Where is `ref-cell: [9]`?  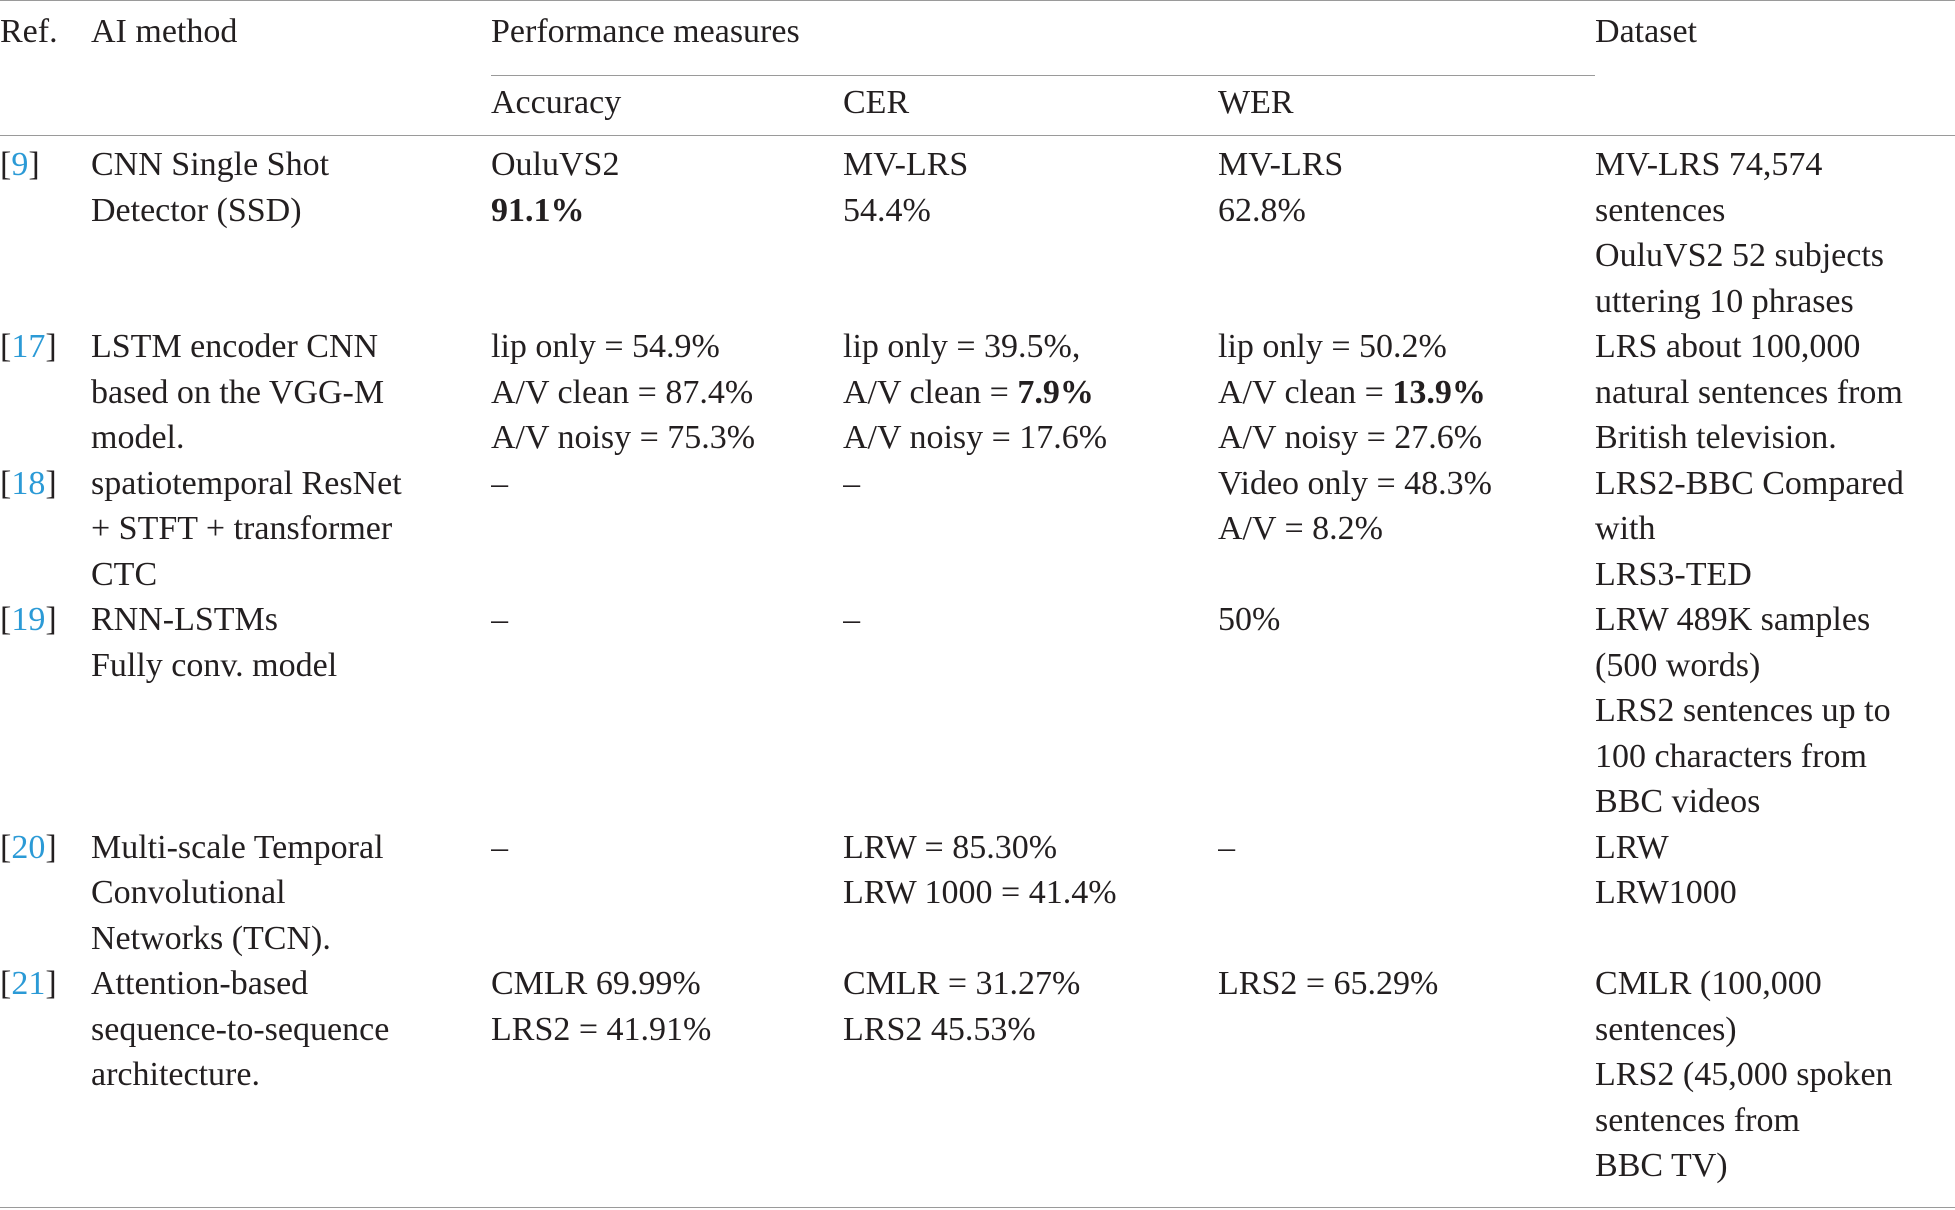
ref-cell: [9] is located at coordinates (45, 230).